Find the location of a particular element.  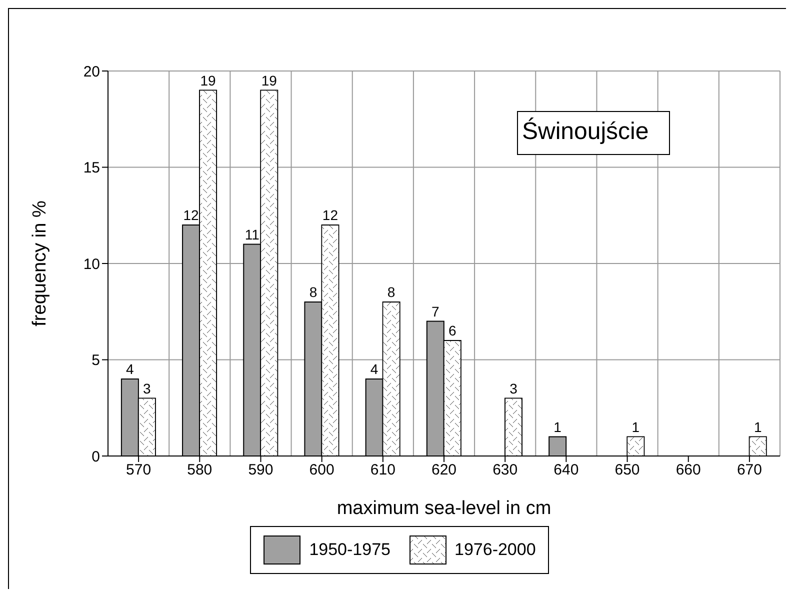

x-tick-label: 590 is located at coordinates (261, 470).